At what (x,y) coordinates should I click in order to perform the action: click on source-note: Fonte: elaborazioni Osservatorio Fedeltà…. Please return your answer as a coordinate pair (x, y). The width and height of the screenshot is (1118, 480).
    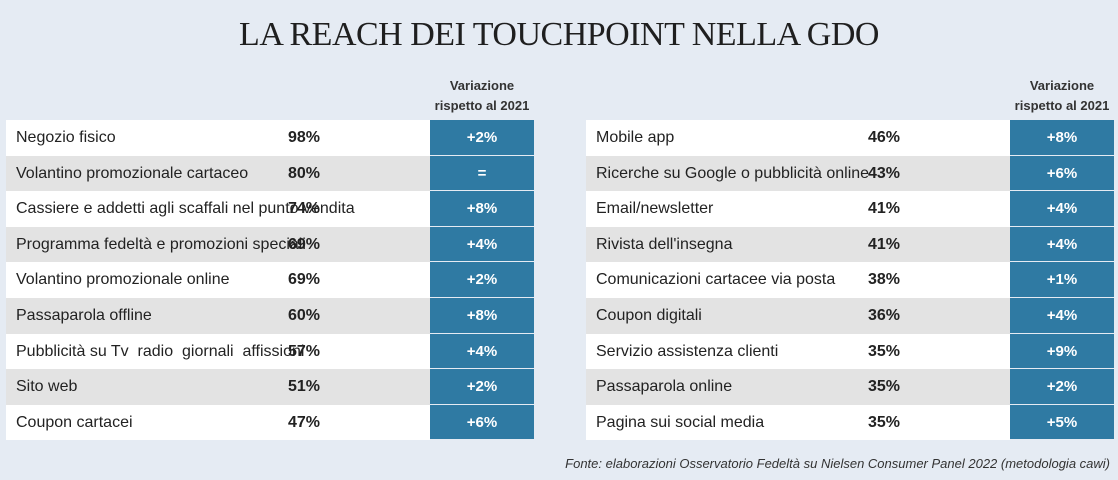
    Looking at the image, I should click on (837, 463).